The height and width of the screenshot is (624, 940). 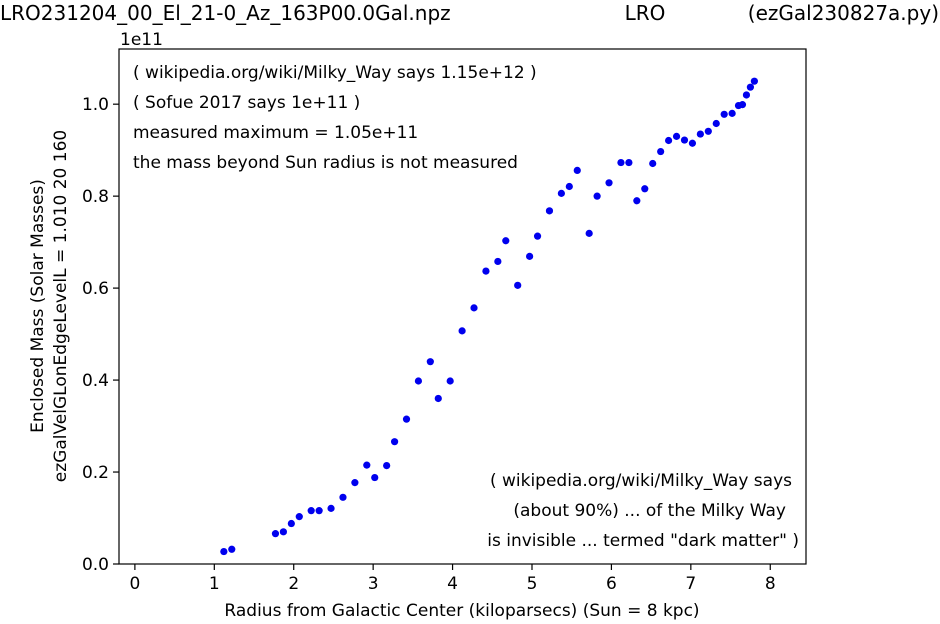 I want to click on annotation-line: (about 90%) ... of the Milky Way, so click(x=649, y=511).